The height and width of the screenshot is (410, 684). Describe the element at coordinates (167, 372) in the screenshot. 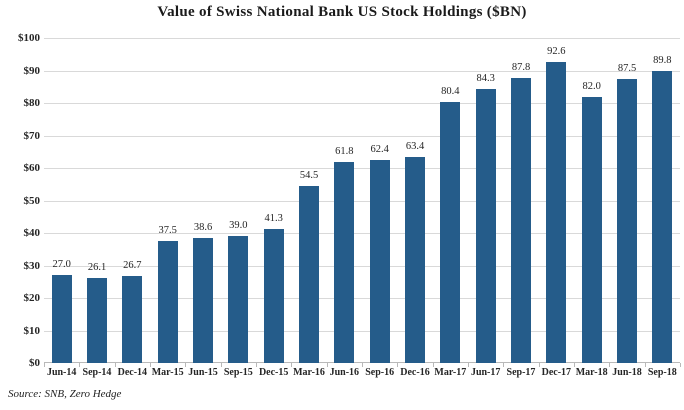

I see `x-axis-tick-label: Mar-15` at that location.